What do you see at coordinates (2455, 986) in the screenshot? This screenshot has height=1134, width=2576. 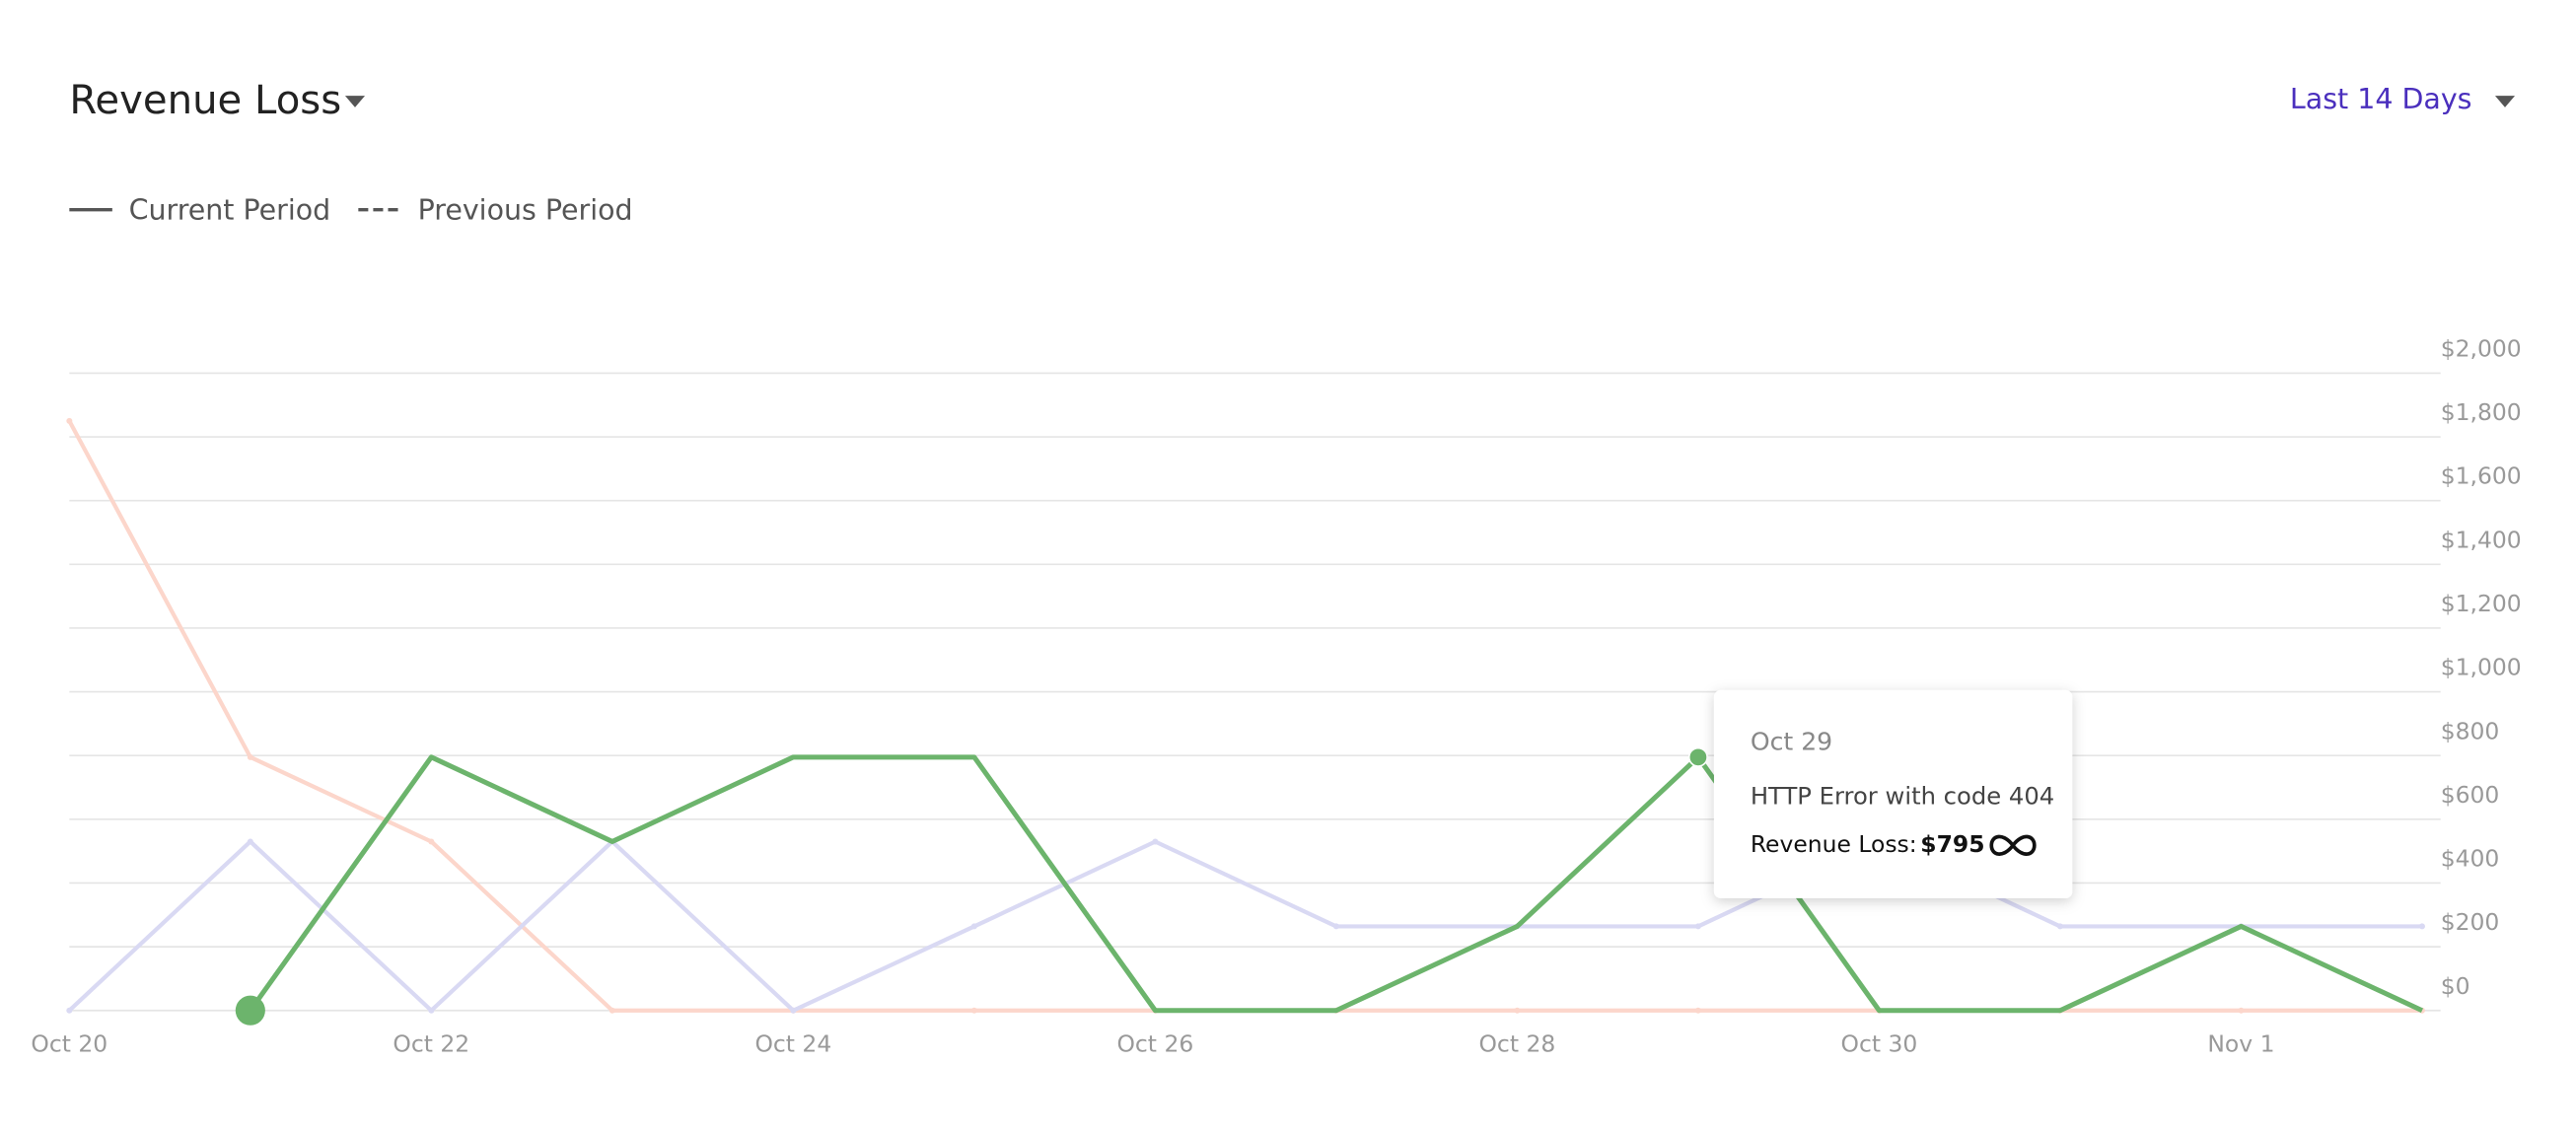 I see `y-tick-label: $0` at bounding box center [2455, 986].